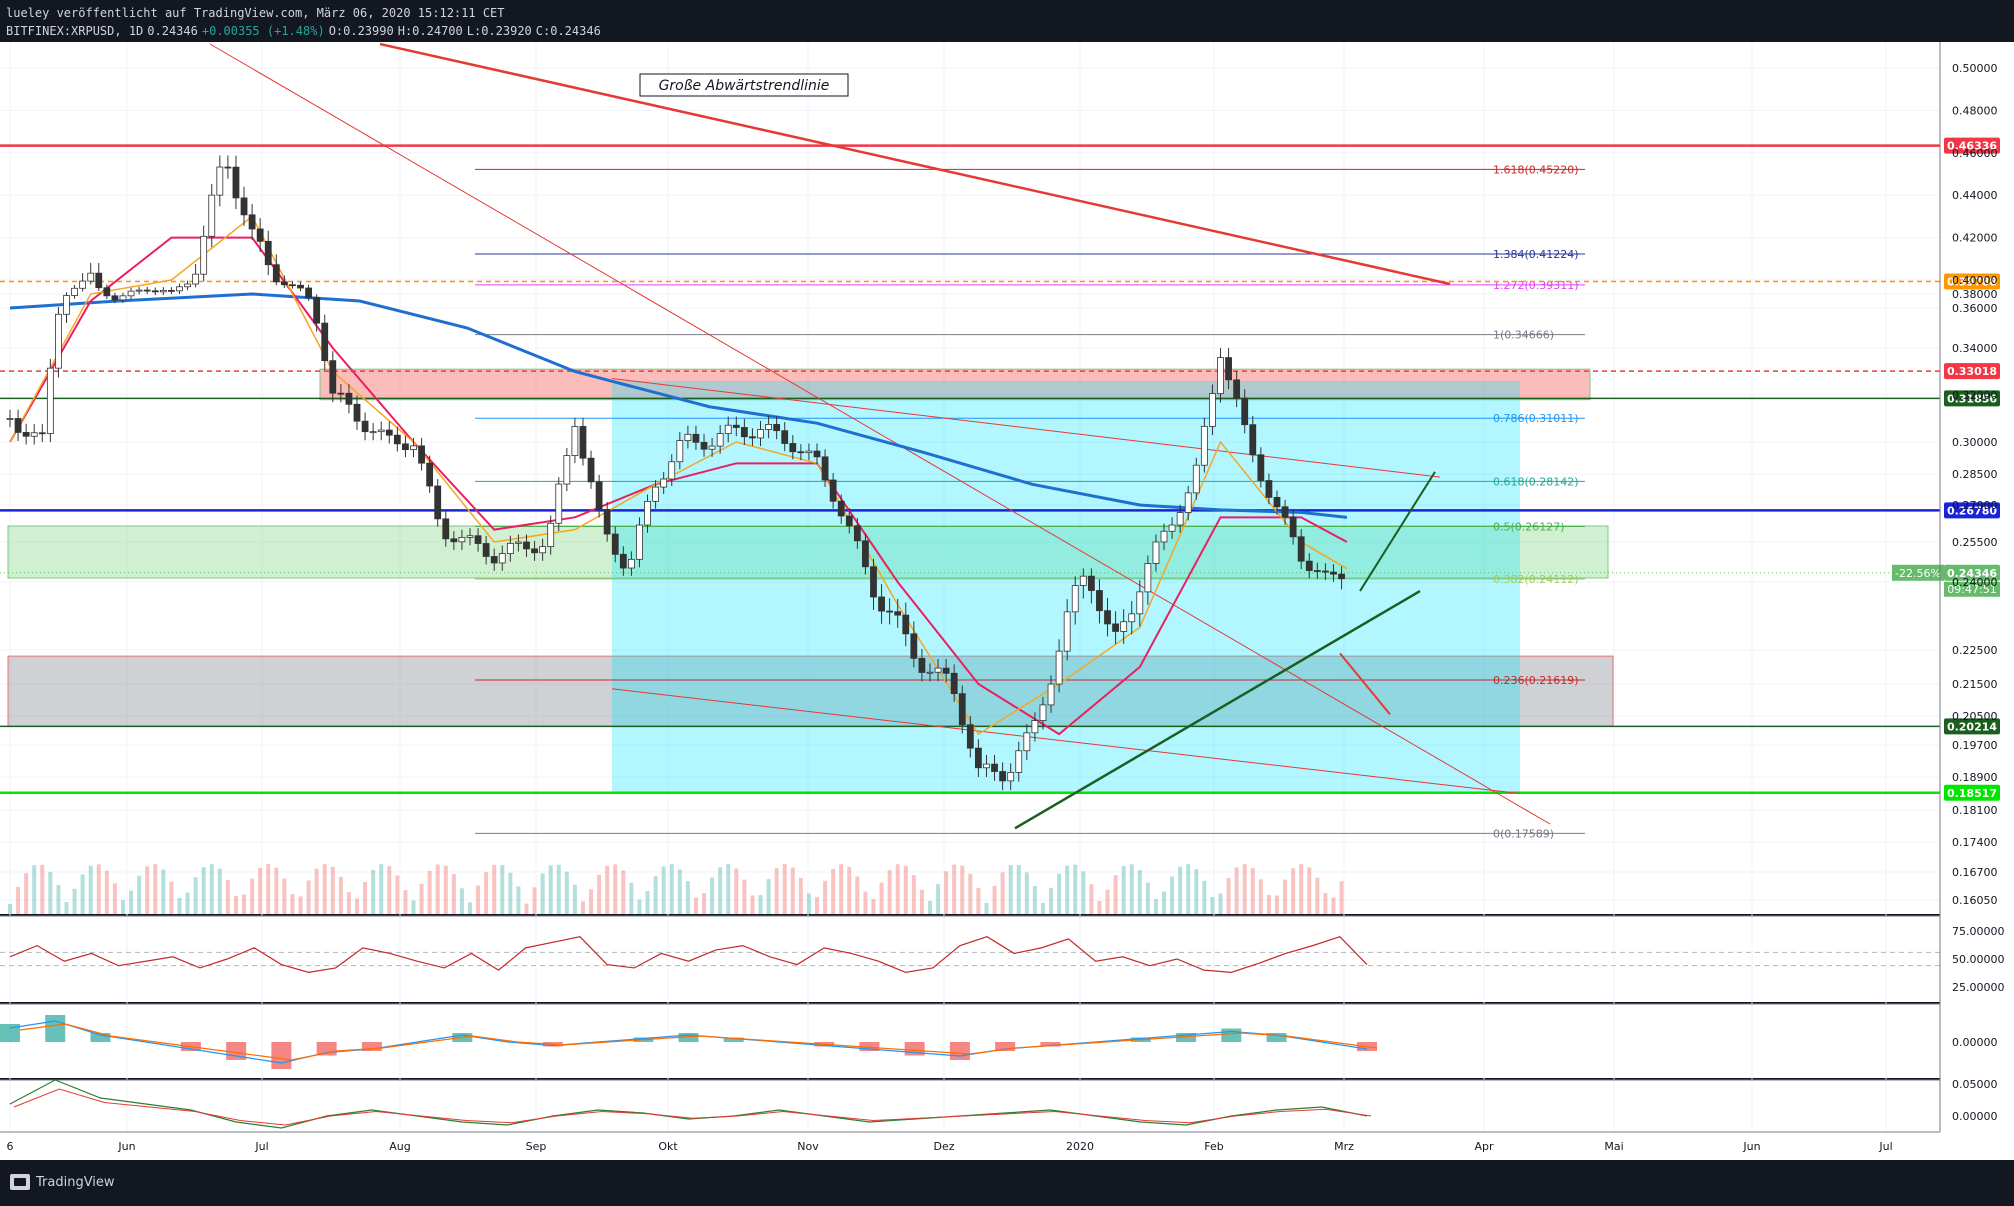 The width and height of the screenshot is (2014, 1206). I want to click on brand-label: TradingView, so click(75, 1182).